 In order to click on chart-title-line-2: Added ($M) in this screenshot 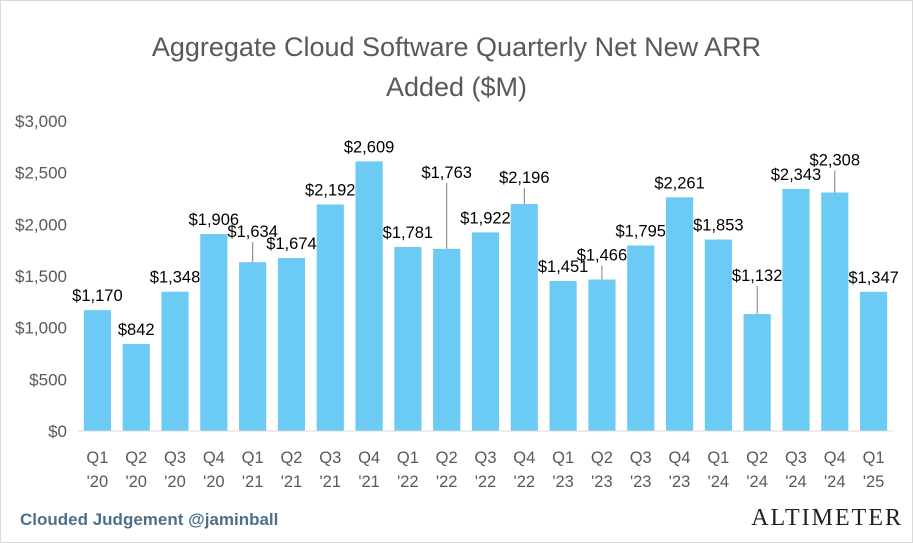, I will do `click(456, 87)`.